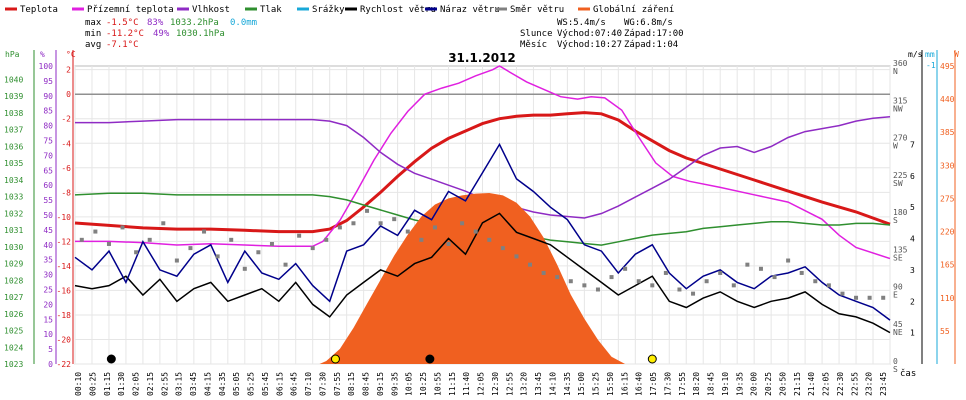 The image size is (966, 400). I want to click on stat-max-precip: 0.0mm, so click(243, 23).